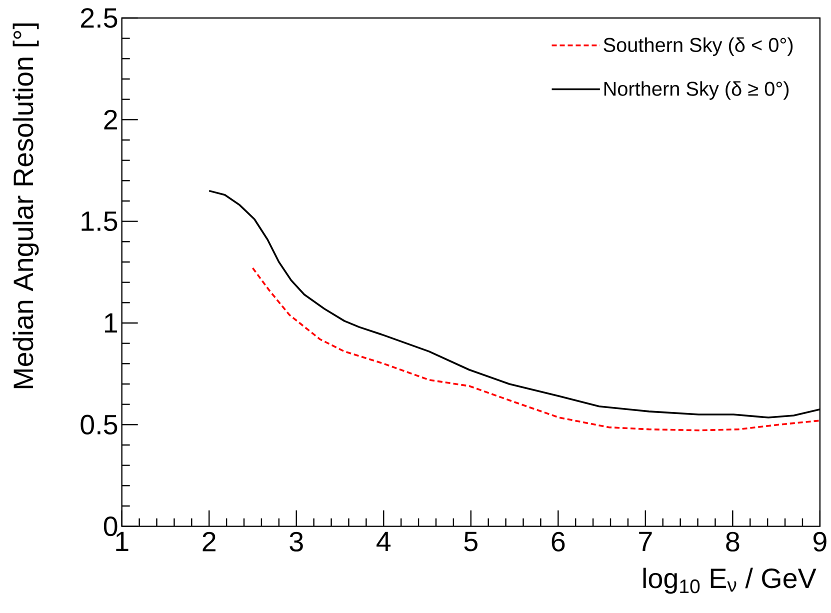  Describe the element at coordinates (99, 18) in the screenshot. I see `y-tick-label: 2.5` at that location.